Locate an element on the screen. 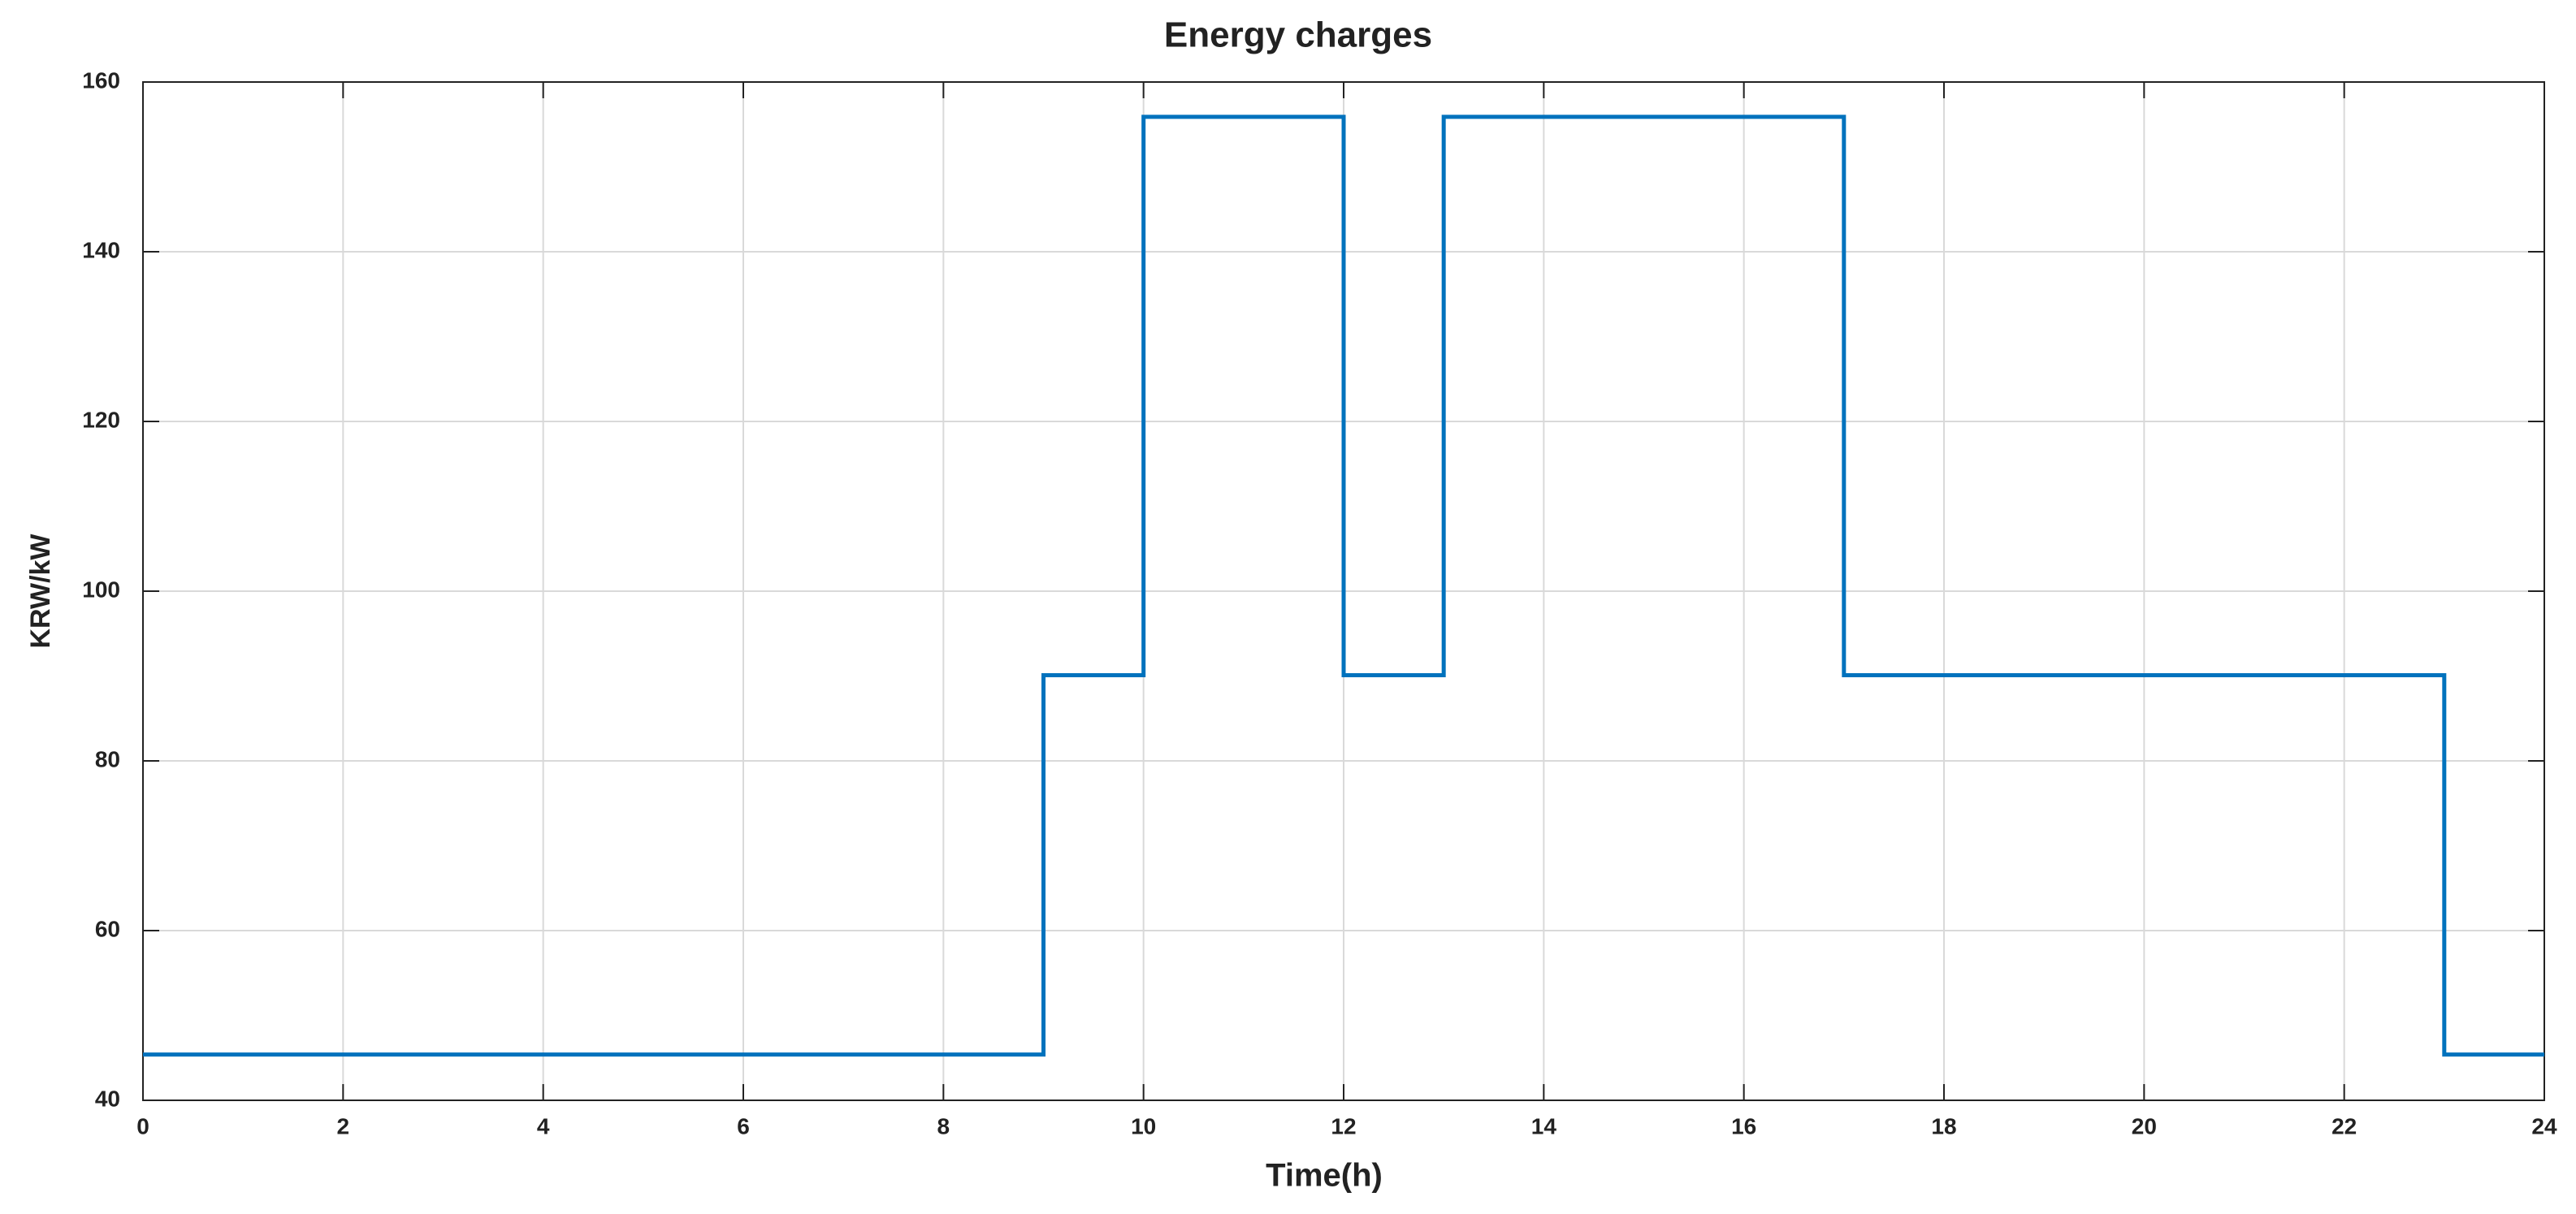 The image size is (2576, 1214). x-tick-label: 12 is located at coordinates (1343, 1125).